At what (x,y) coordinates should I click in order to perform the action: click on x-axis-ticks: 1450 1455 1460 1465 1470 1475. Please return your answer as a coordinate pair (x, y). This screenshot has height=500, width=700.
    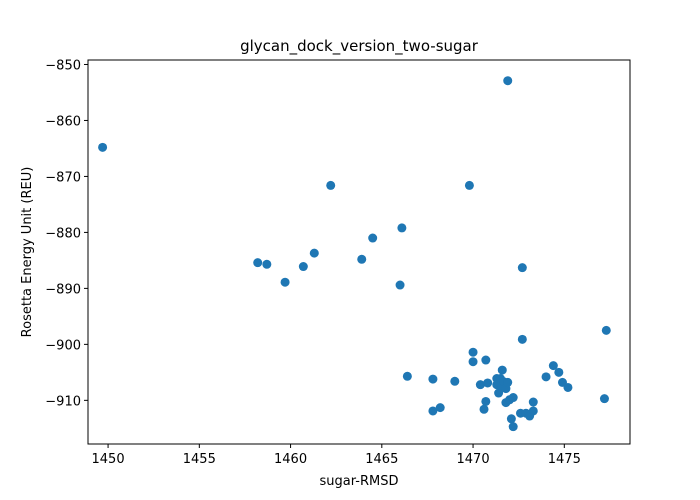
    Looking at the image, I should click on (336, 455).